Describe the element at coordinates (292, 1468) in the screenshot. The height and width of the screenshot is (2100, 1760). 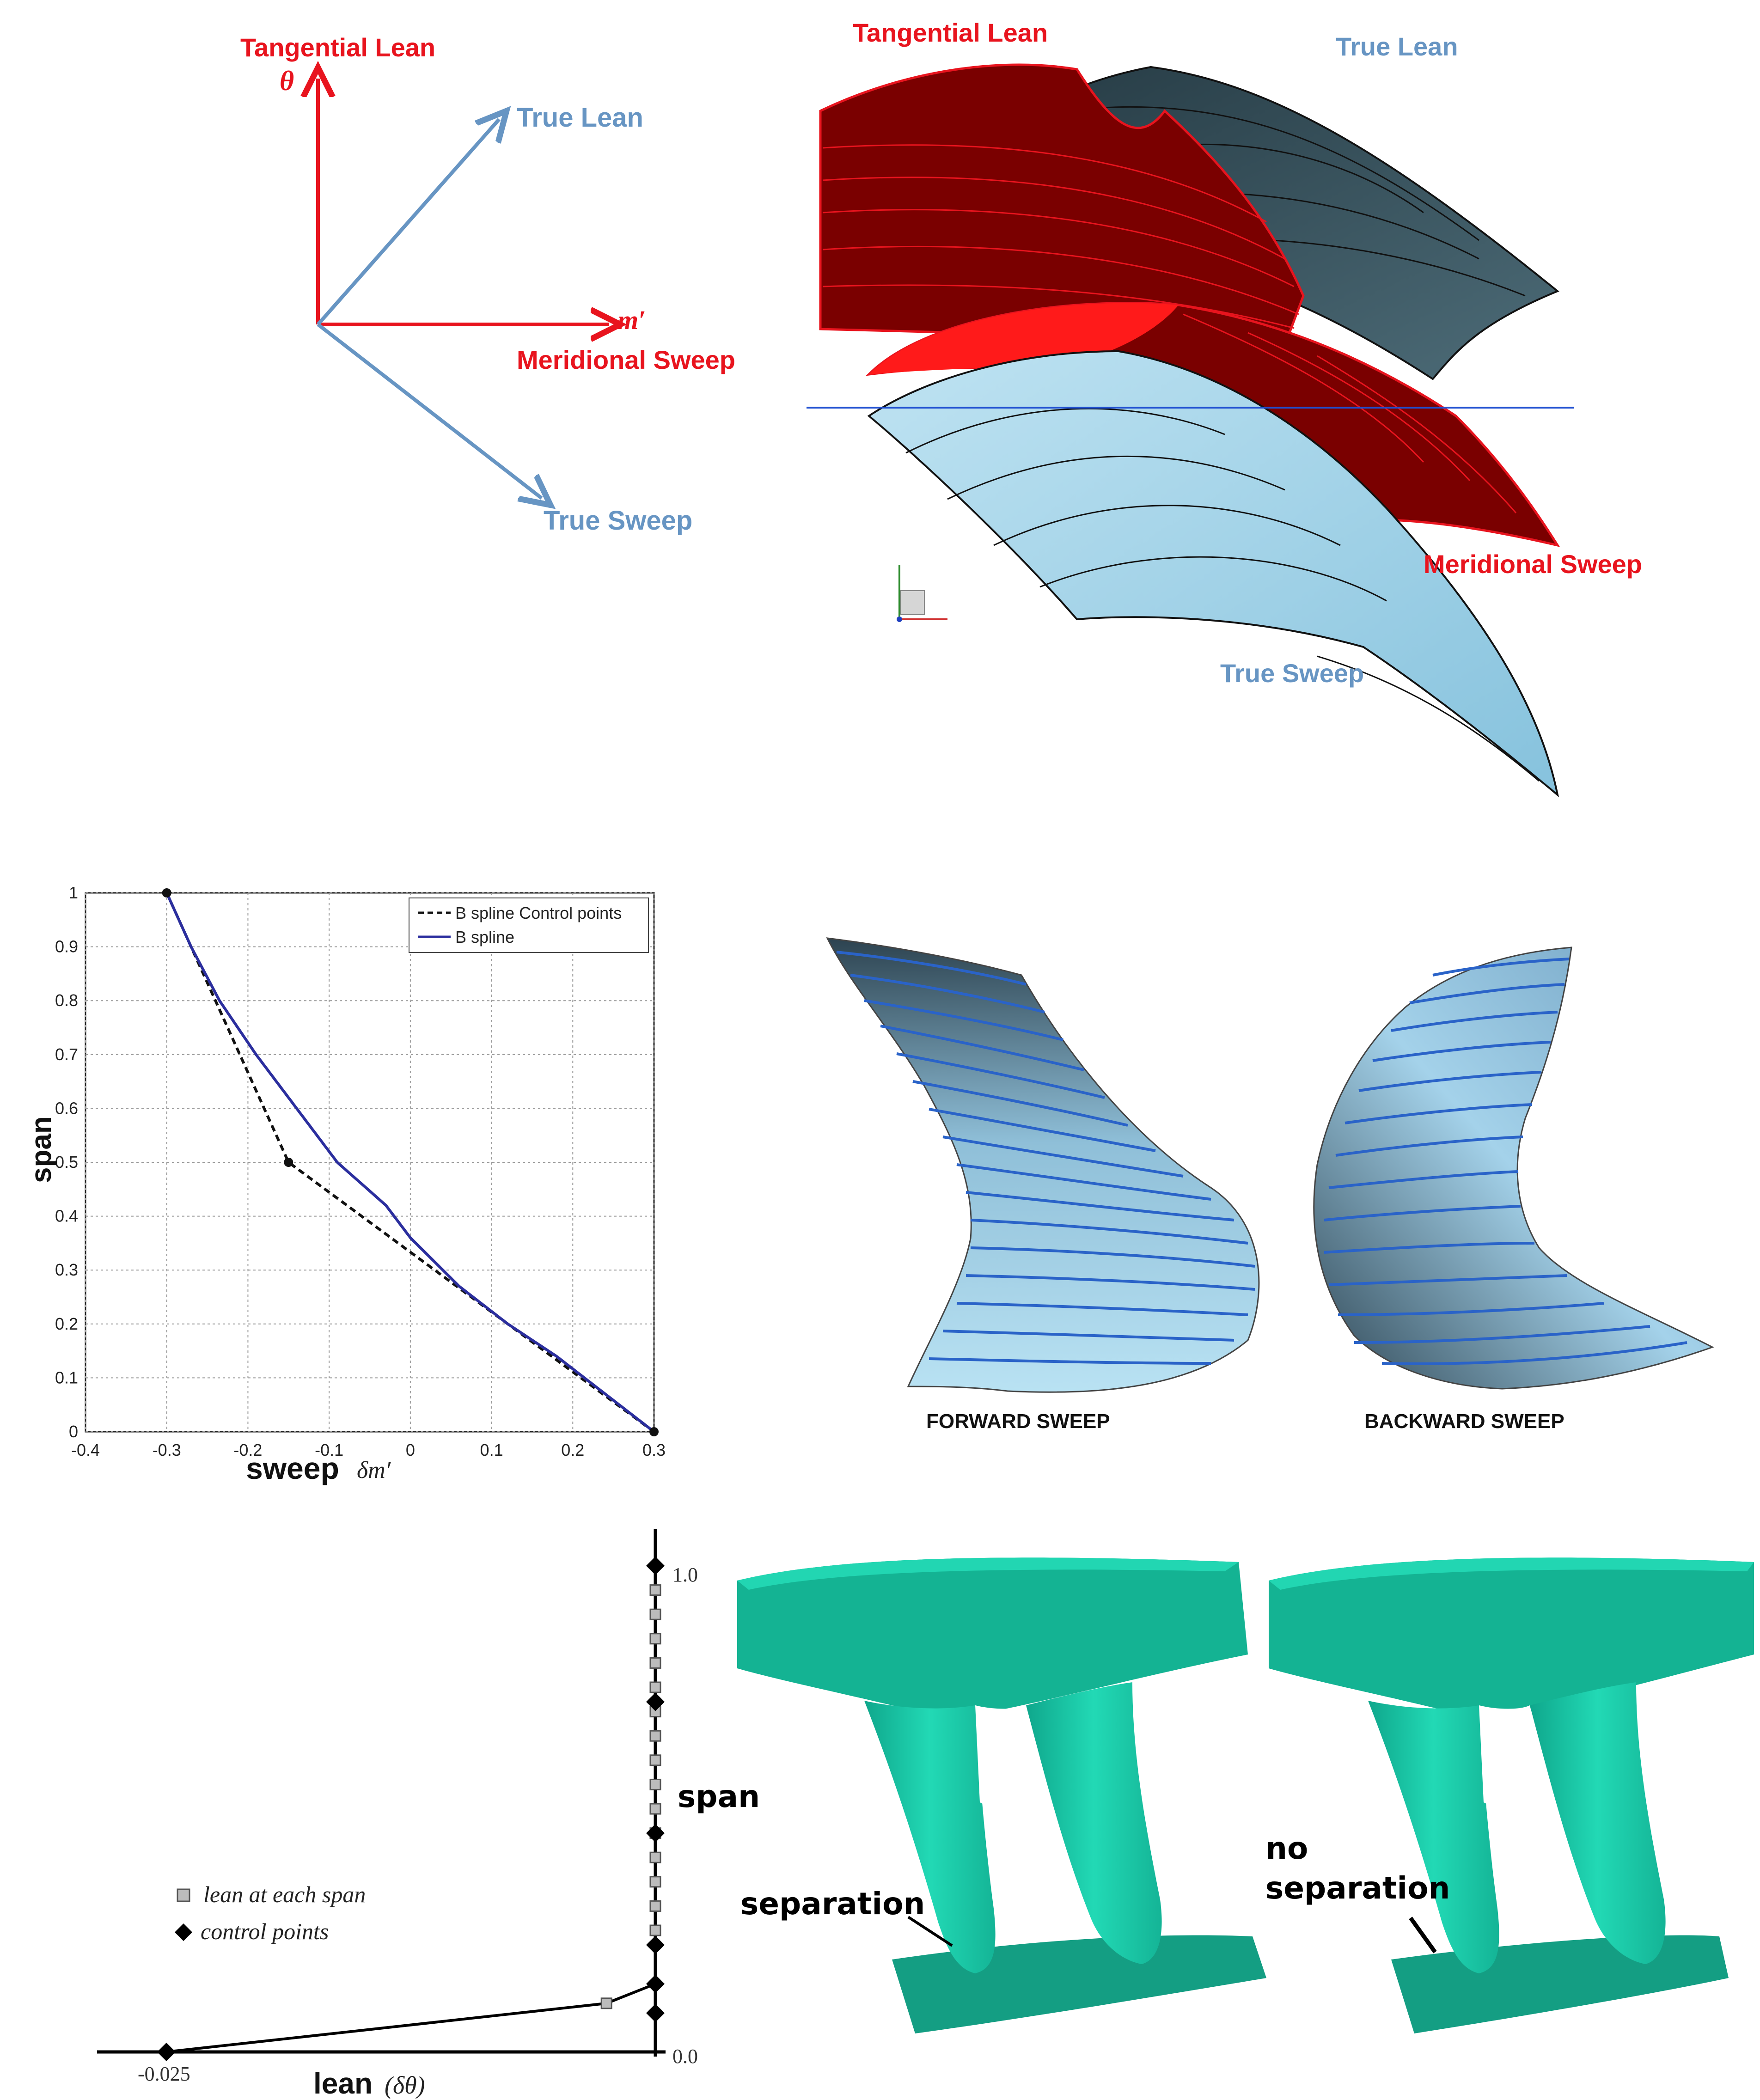
I see `sweep-chart-xlabel: sweep` at that location.